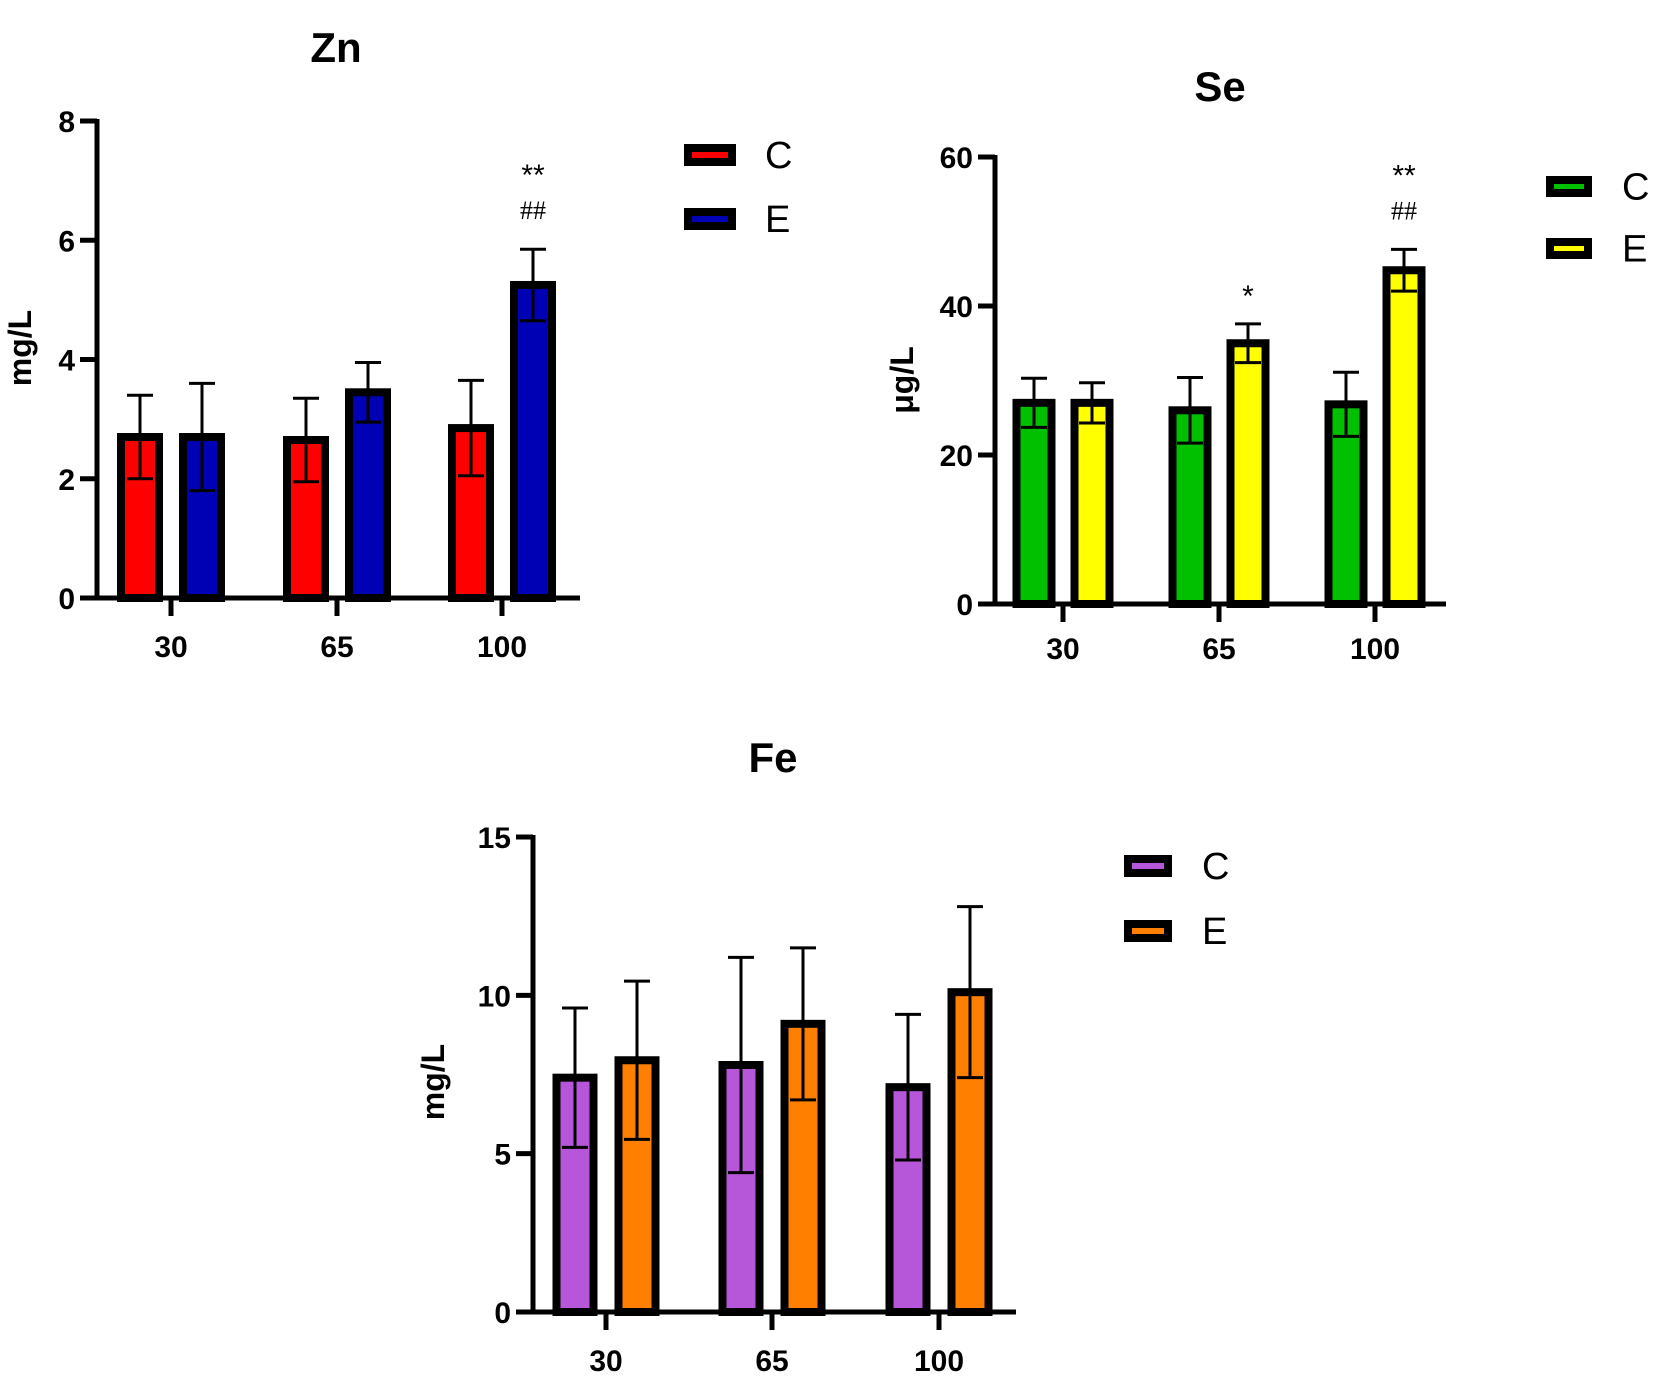 The width and height of the screenshot is (1675, 1384). I want to click on y-tick-label: 40, so click(956, 307).